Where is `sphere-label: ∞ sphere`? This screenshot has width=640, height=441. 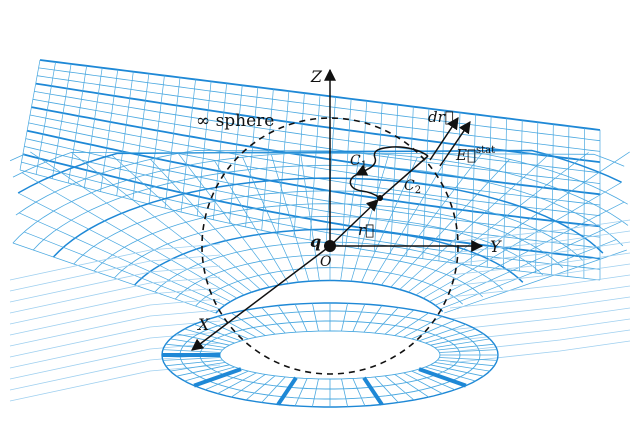
sphere-label: ∞ sphere is located at coordinates (235, 121).